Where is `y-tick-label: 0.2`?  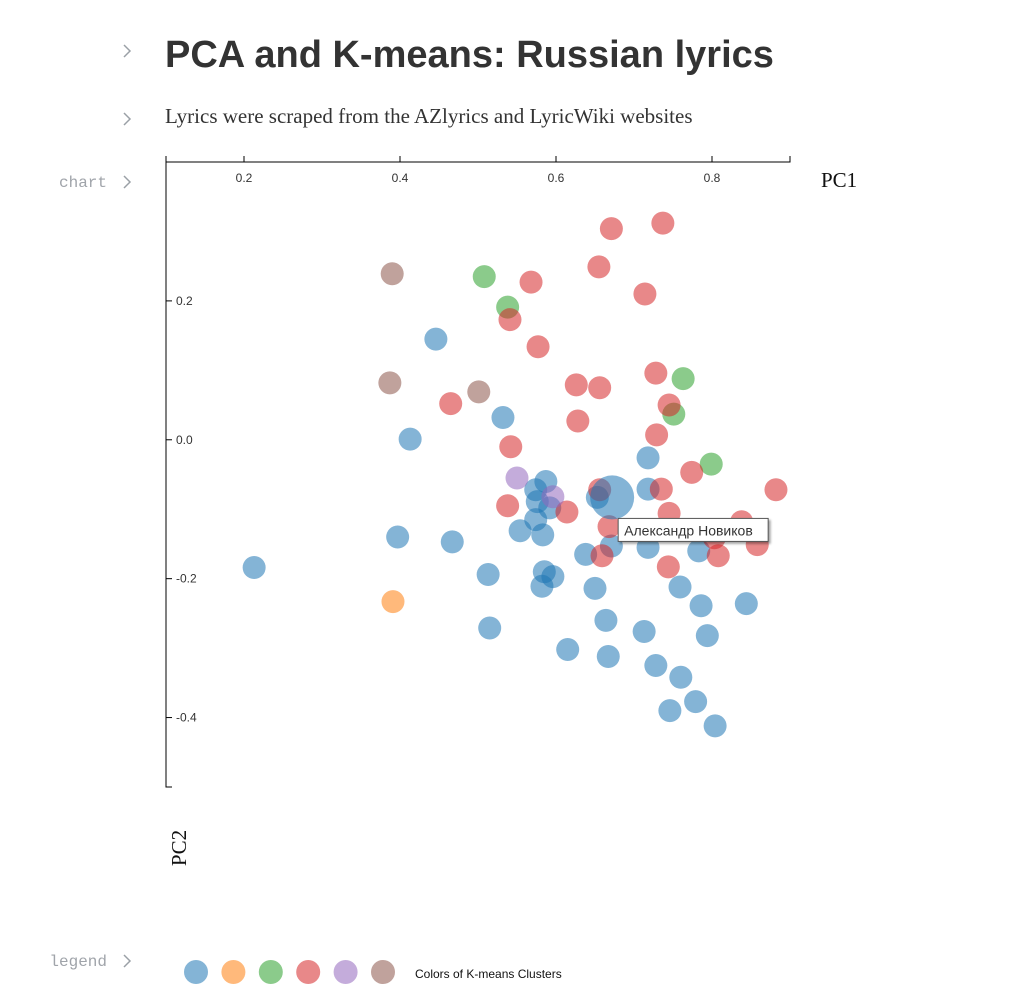
y-tick-label: 0.2 is located at coordinates (184, 301).